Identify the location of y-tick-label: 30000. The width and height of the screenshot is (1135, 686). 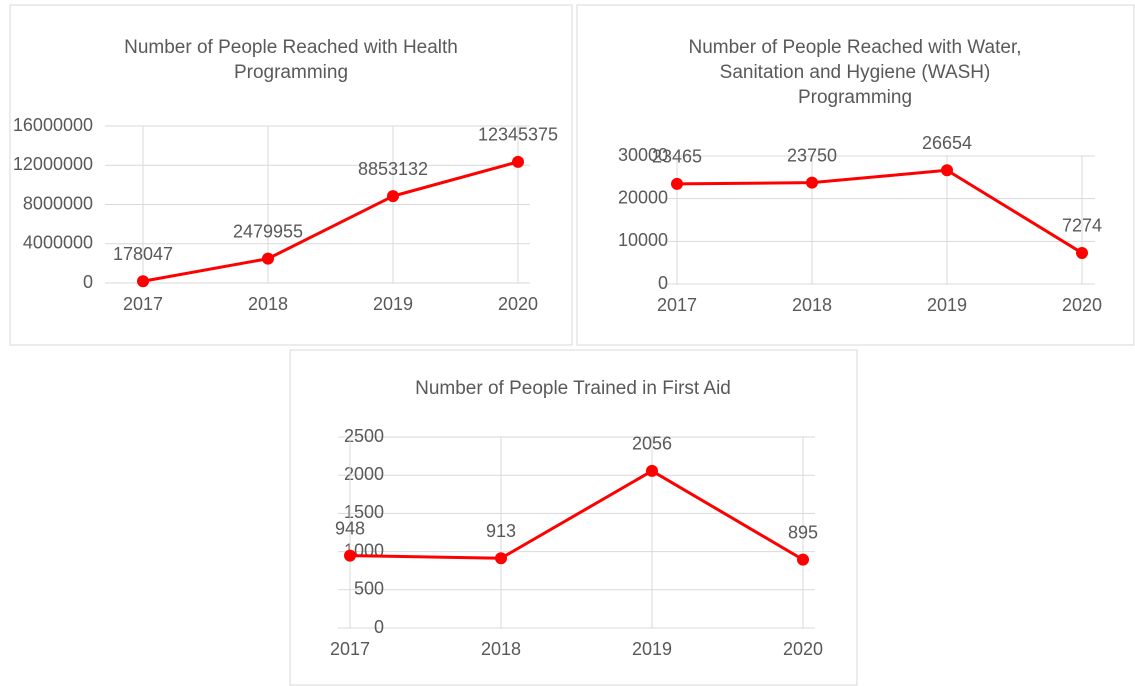
(643, 155).